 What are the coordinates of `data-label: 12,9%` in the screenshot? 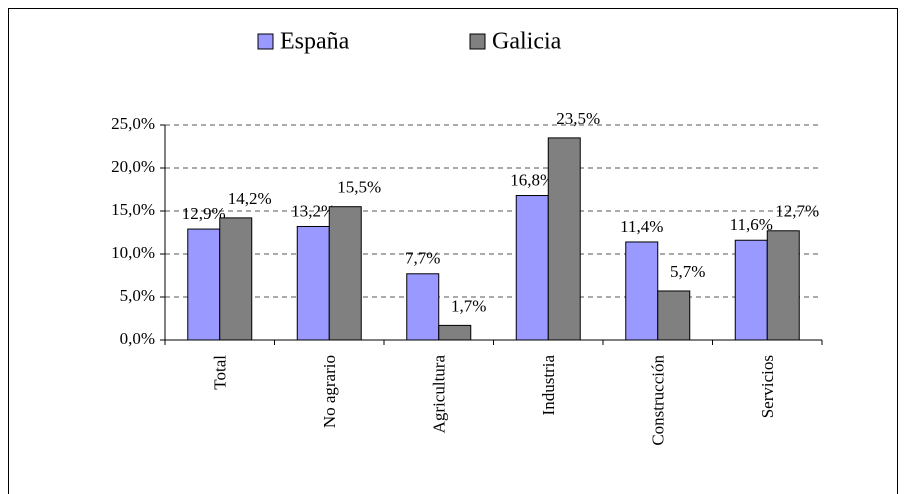 It's located at (204, 213).